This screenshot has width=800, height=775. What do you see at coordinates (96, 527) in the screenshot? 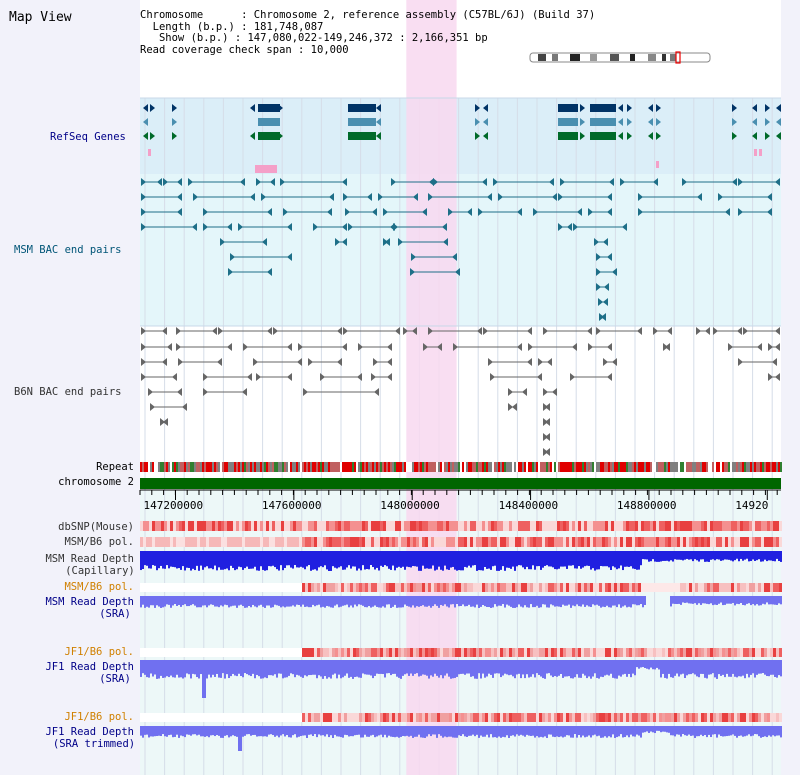
I see `track-label-dbsnp: dbSNP(Mouse)` at bounding box center [96, 527].